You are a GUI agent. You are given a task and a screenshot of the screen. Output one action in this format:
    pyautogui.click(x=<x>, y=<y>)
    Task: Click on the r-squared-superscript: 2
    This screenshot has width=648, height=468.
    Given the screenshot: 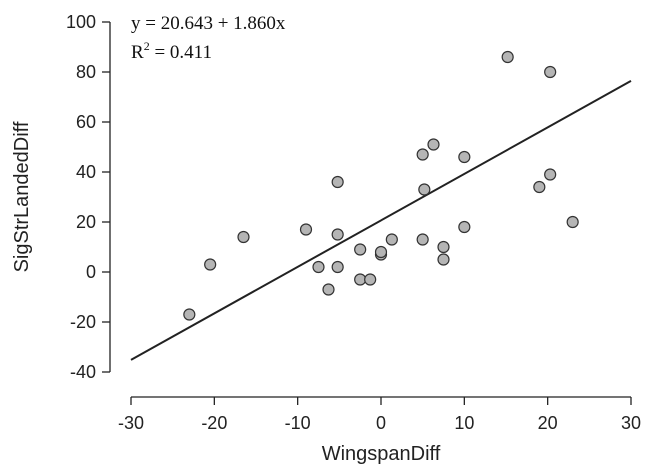 What is the action you would take?
    pyautogui.click(x=147, y=46)
    